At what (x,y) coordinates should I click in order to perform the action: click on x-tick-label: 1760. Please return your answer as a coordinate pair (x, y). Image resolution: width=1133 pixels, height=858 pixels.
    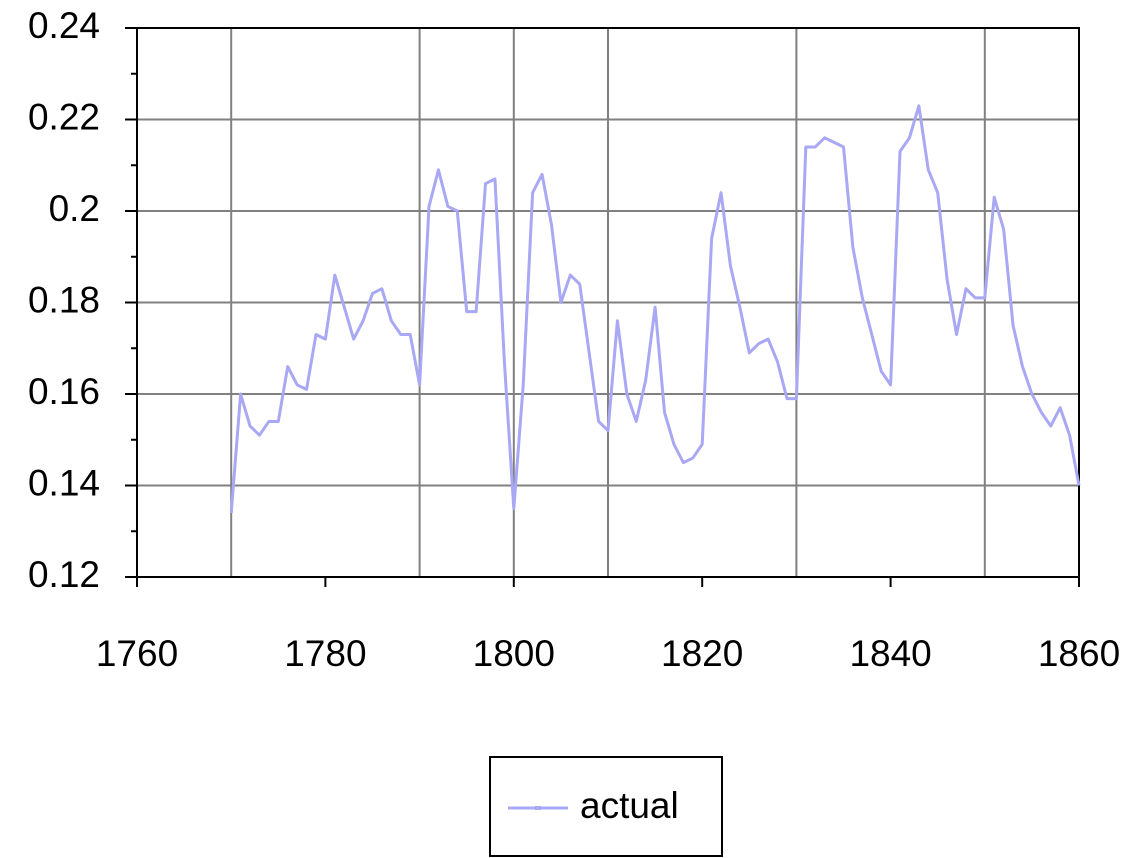
    Looking at the image, I should click on (137, 653).